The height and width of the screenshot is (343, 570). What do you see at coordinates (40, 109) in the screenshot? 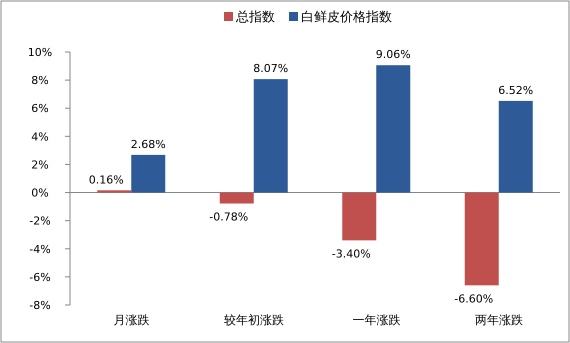
I see `y-tick-label: 6%` at bounding box center [40, 109].